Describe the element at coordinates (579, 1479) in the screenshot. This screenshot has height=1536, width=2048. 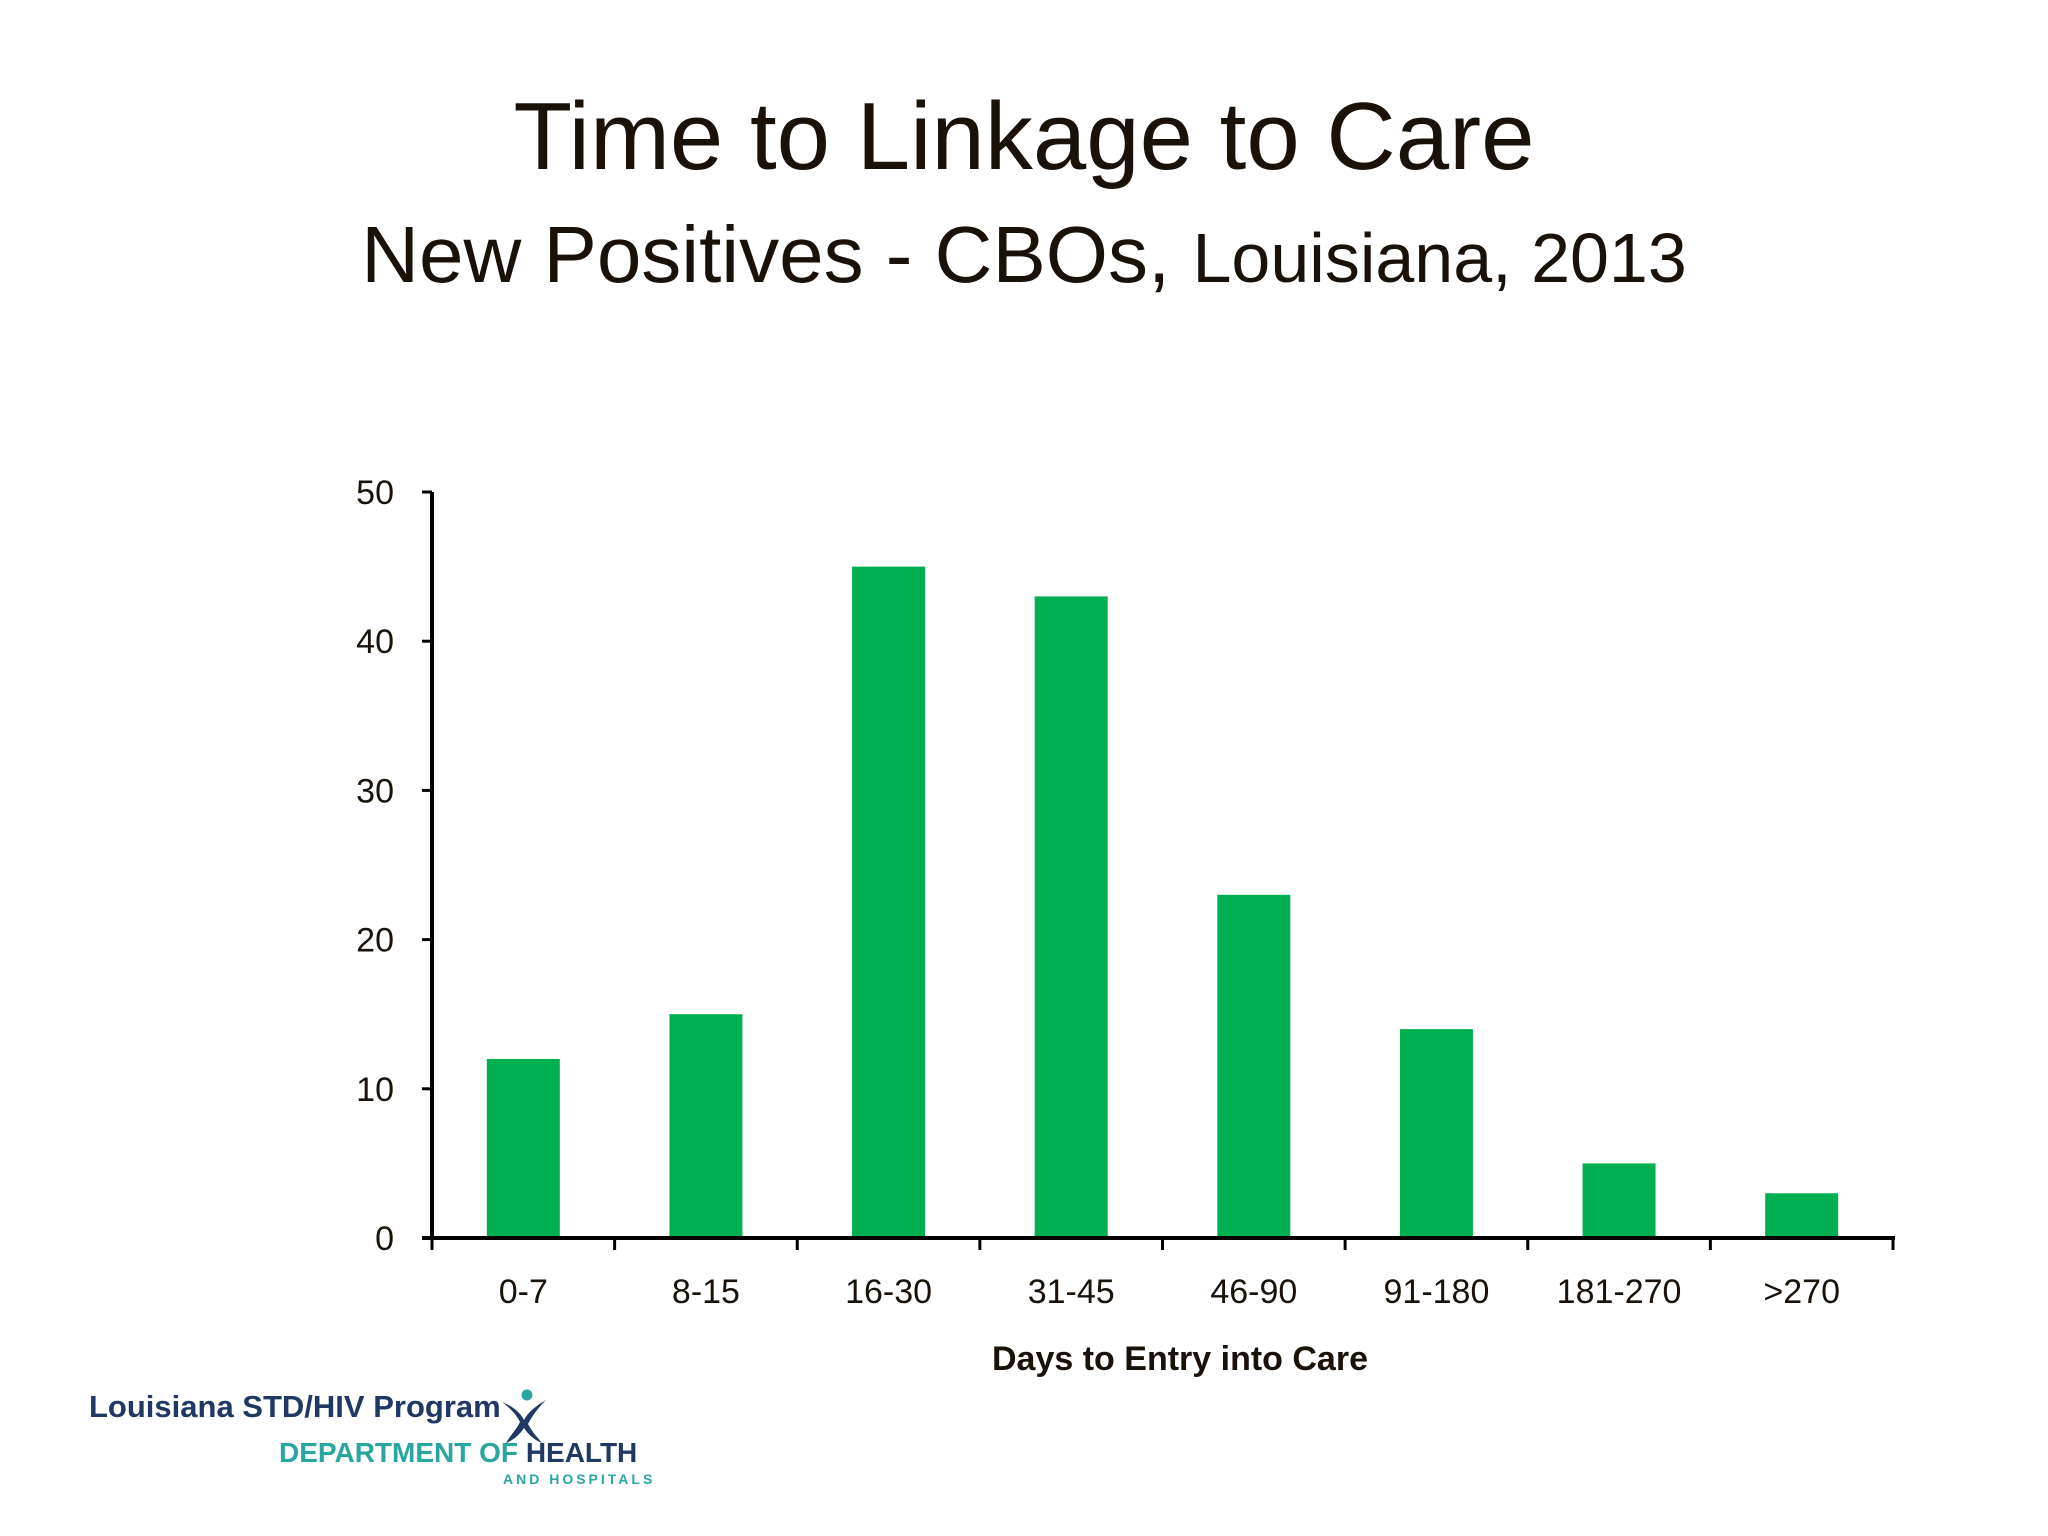
I see `footer-dept-sub: AND HOSPITALS` at that location.